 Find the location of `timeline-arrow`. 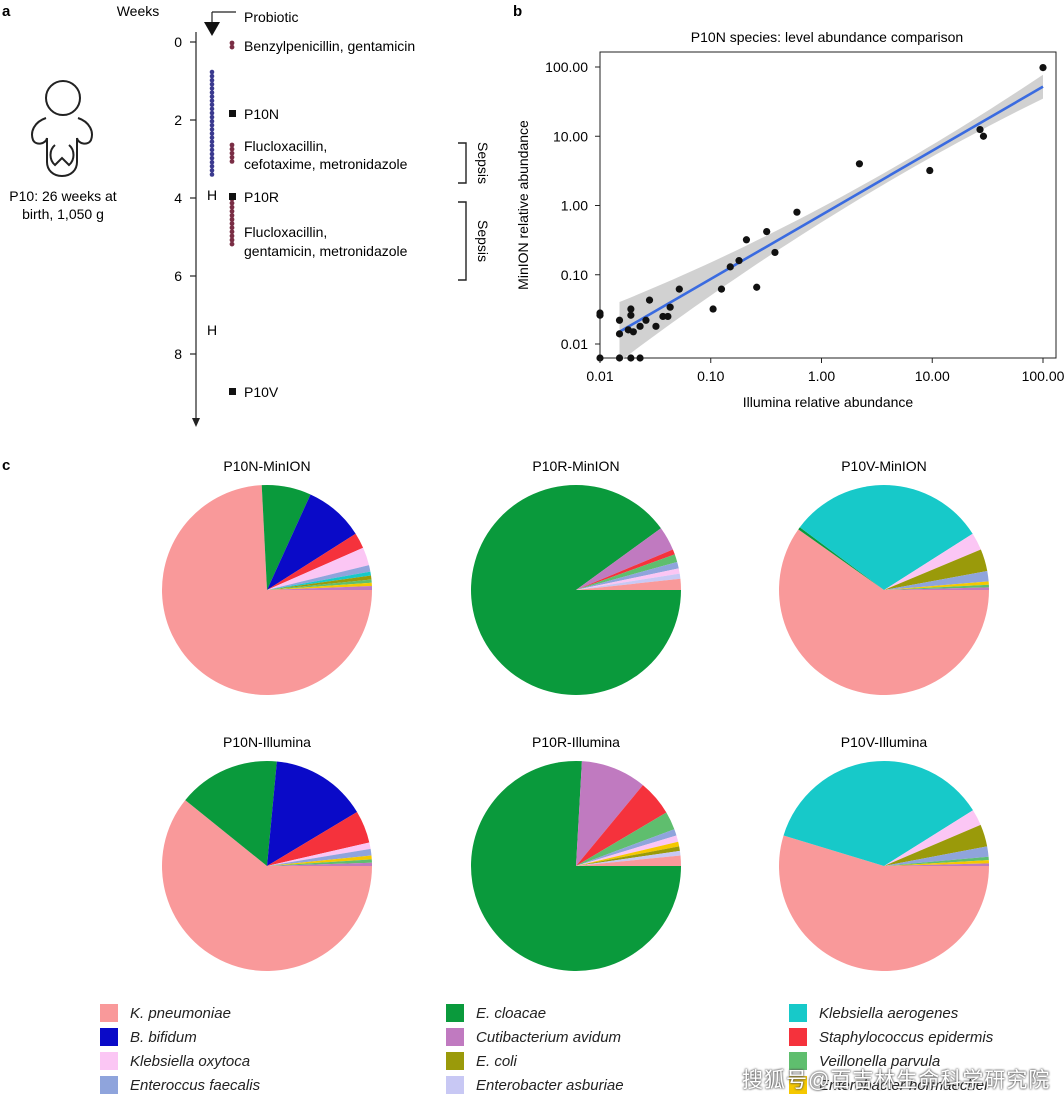

timeline-arrow is located at coordinates (196, 422).